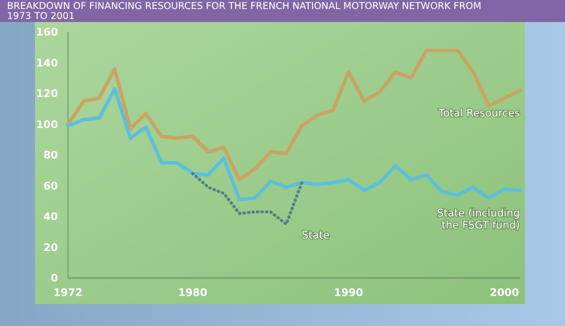 This screenshot has height=326, width=565. Describe the element at coordinates (316, 236) in the screenshot. I see `series-label: State` at that location.